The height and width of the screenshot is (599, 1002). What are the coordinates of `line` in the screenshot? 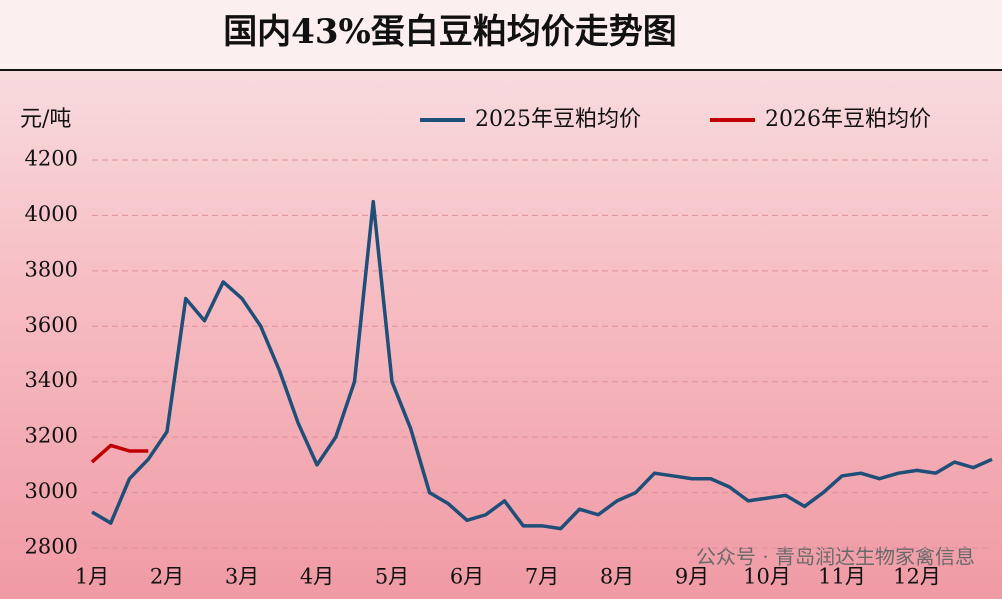 It's located at (119, 453).